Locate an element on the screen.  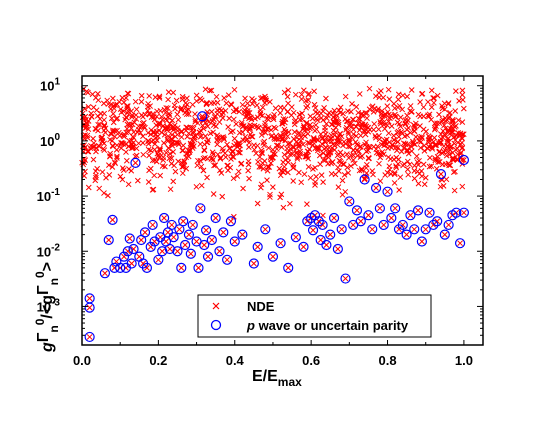
legend-label-pwave-p: p is located at coordinates (250, 325).